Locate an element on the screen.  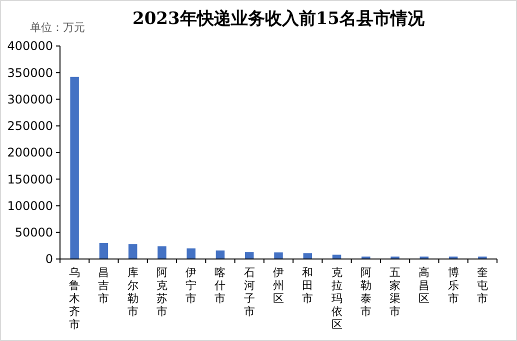
x-tick-label: 石河子市 is located at coordinates (249, 292).